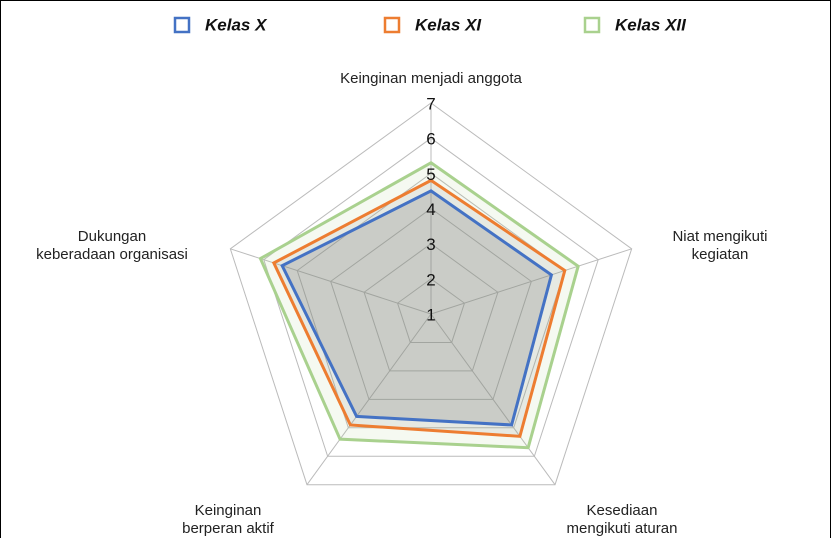  I want to click on tick-label: 6, so click(430, 139).